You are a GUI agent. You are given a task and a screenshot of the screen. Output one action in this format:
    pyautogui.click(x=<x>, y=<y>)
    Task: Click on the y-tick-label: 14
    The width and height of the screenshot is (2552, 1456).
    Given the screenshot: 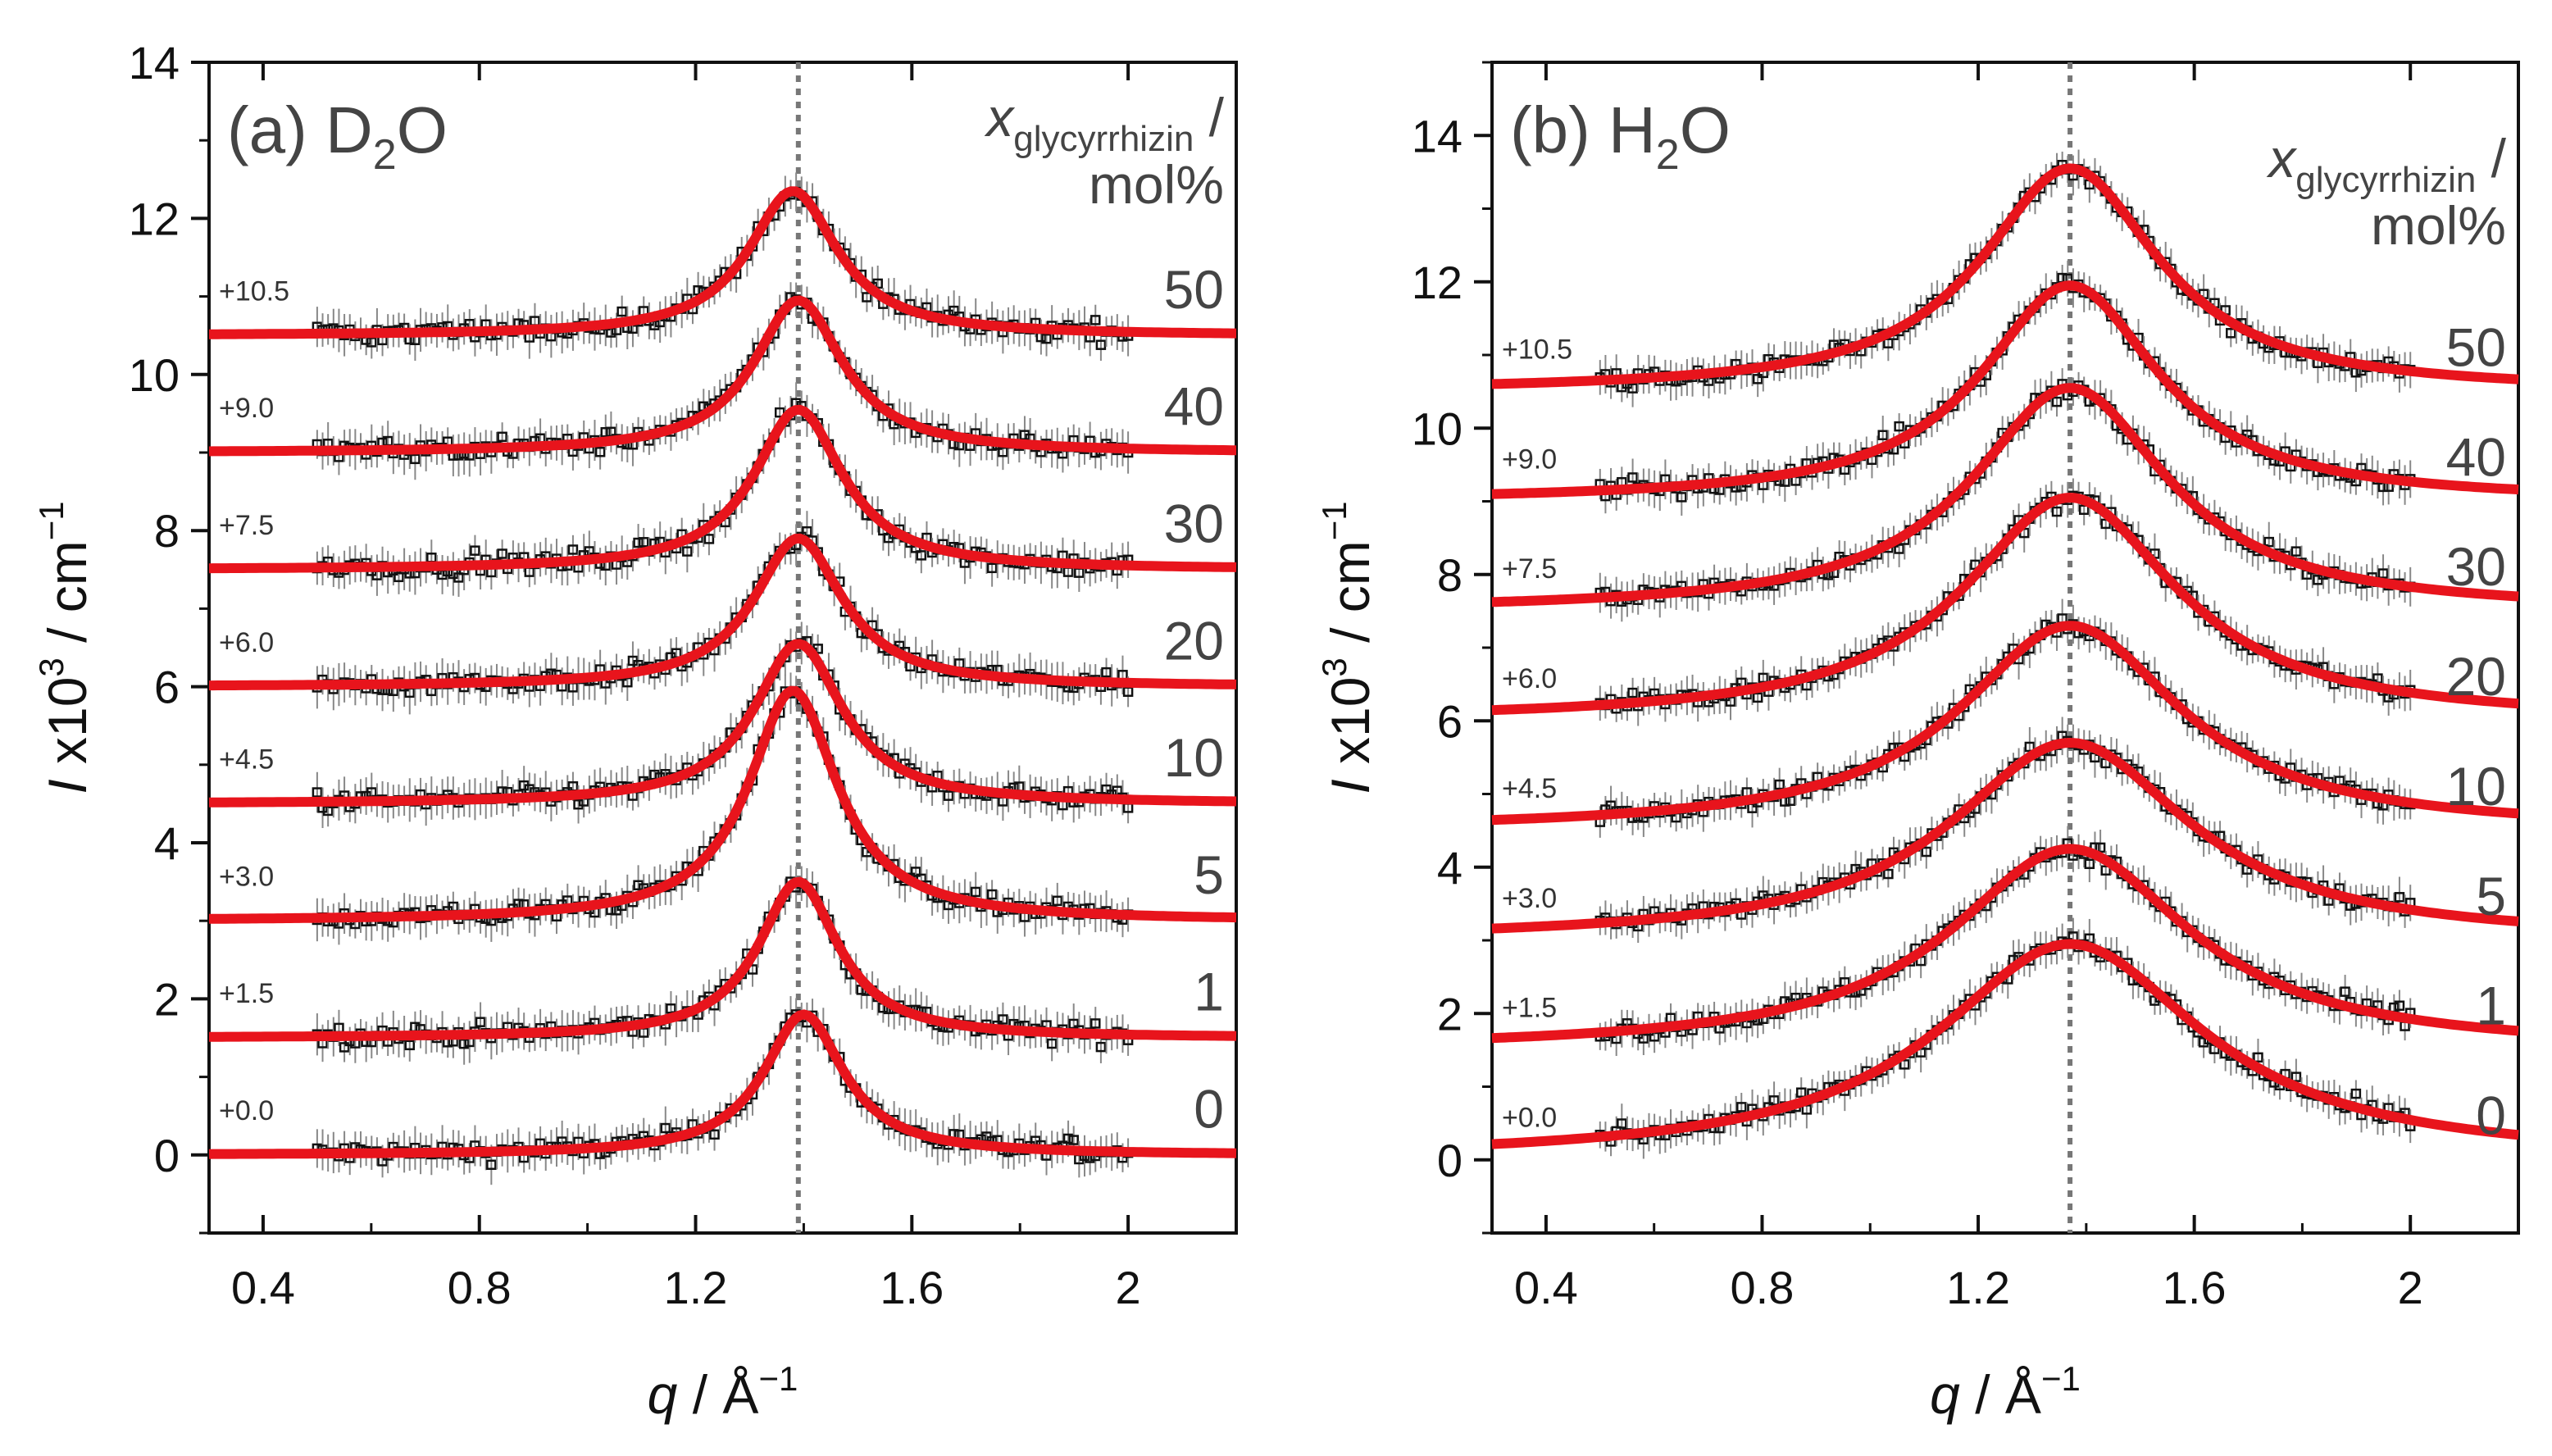 What is the action you would take?
    pyautogui.click(x=155, y=63)
    